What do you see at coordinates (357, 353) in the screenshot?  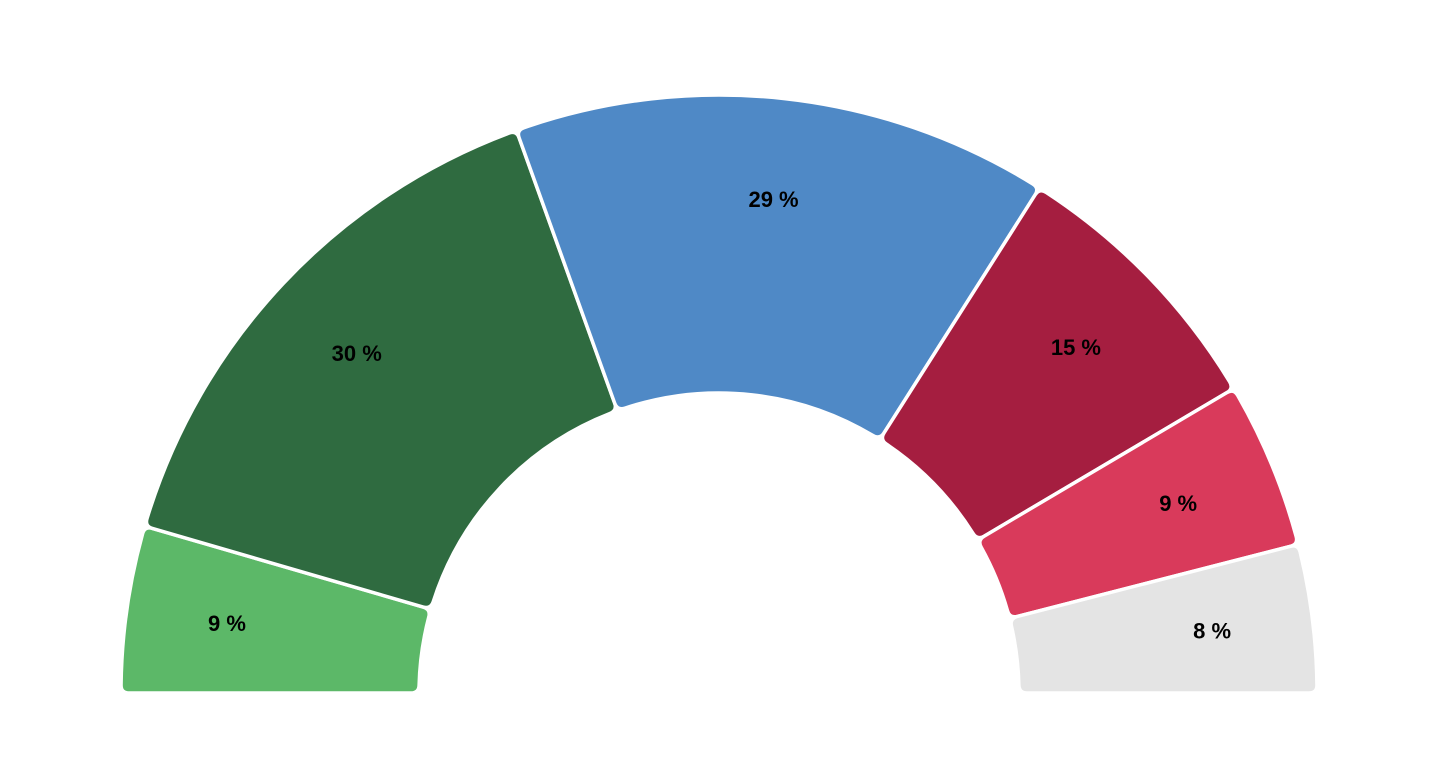 I see `chart-slice-label-1: 30 %` at bounding box center [357, 353].